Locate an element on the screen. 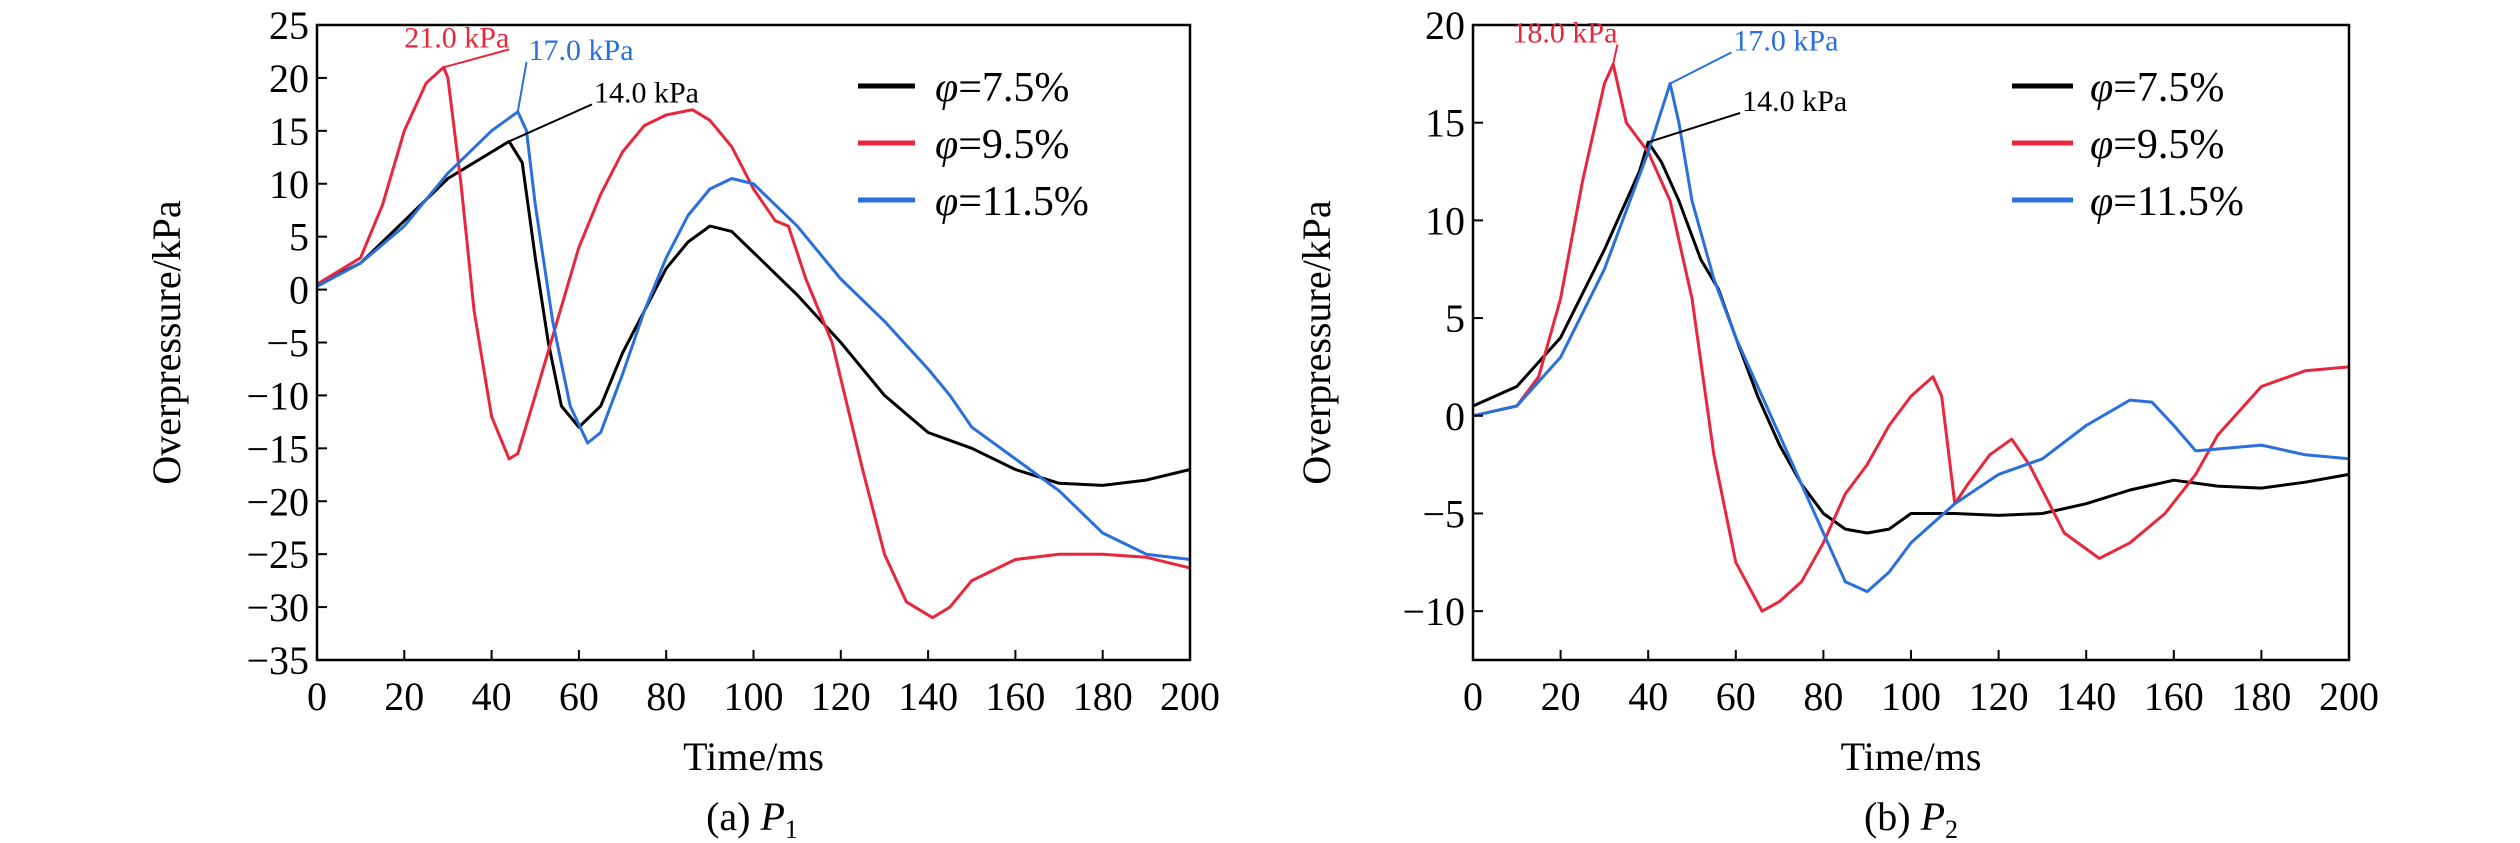 The image size is (2520, 843). panel-caption: (a) P1 is located at coordinates (752, 818).